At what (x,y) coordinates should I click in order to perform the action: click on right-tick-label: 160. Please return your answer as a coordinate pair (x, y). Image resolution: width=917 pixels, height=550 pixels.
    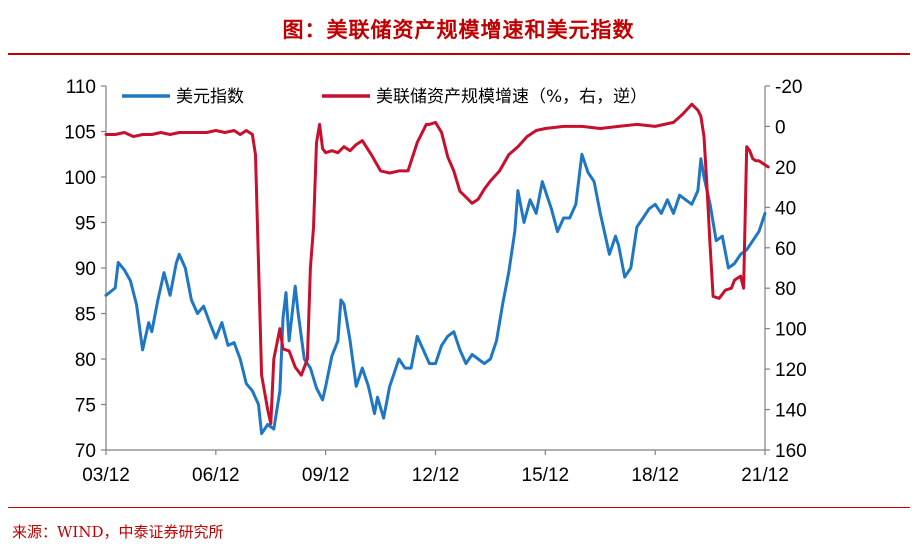
    Looking at the image, I should click on (791, 451).